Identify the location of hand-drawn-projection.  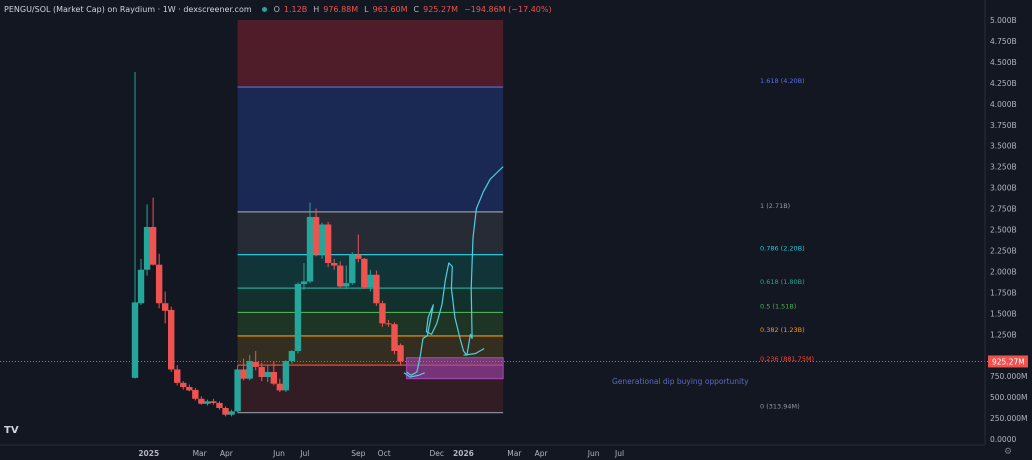
(453, 272).